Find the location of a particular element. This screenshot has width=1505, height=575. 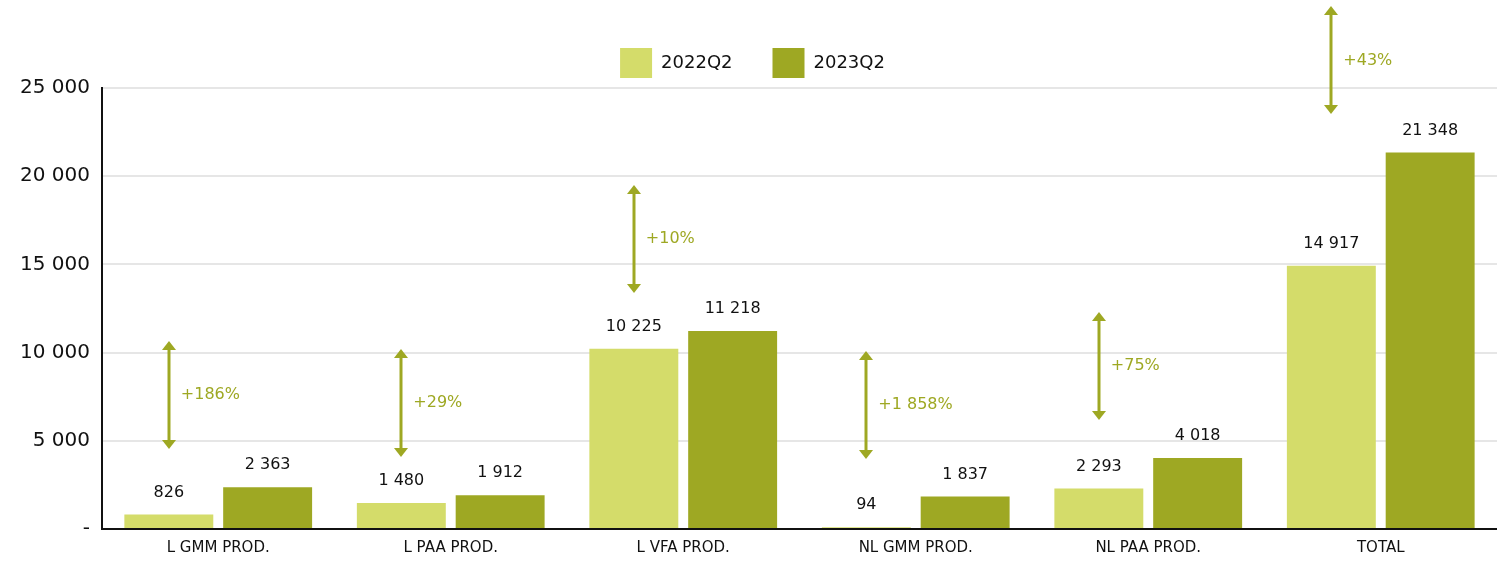

text: +43% is located at coordinates (1368, 59).